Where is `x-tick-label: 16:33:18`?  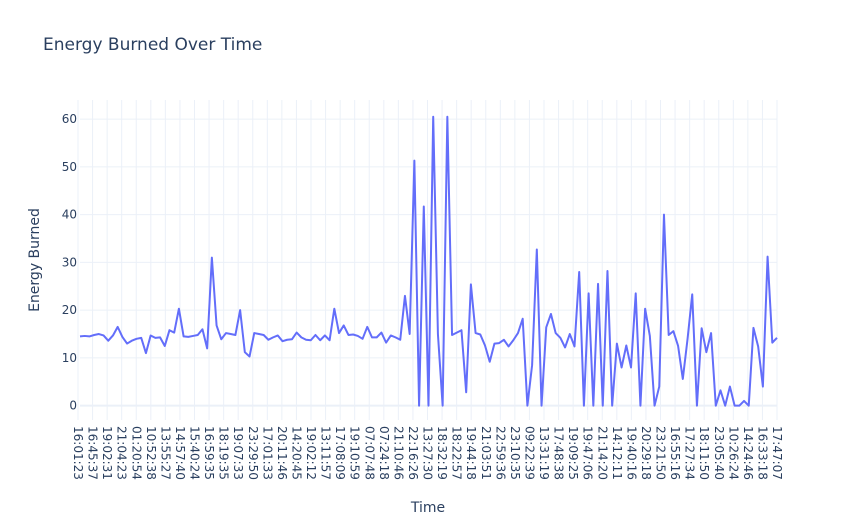 x-tick-label: 16:33:18 is located at coordinates (762, 453).